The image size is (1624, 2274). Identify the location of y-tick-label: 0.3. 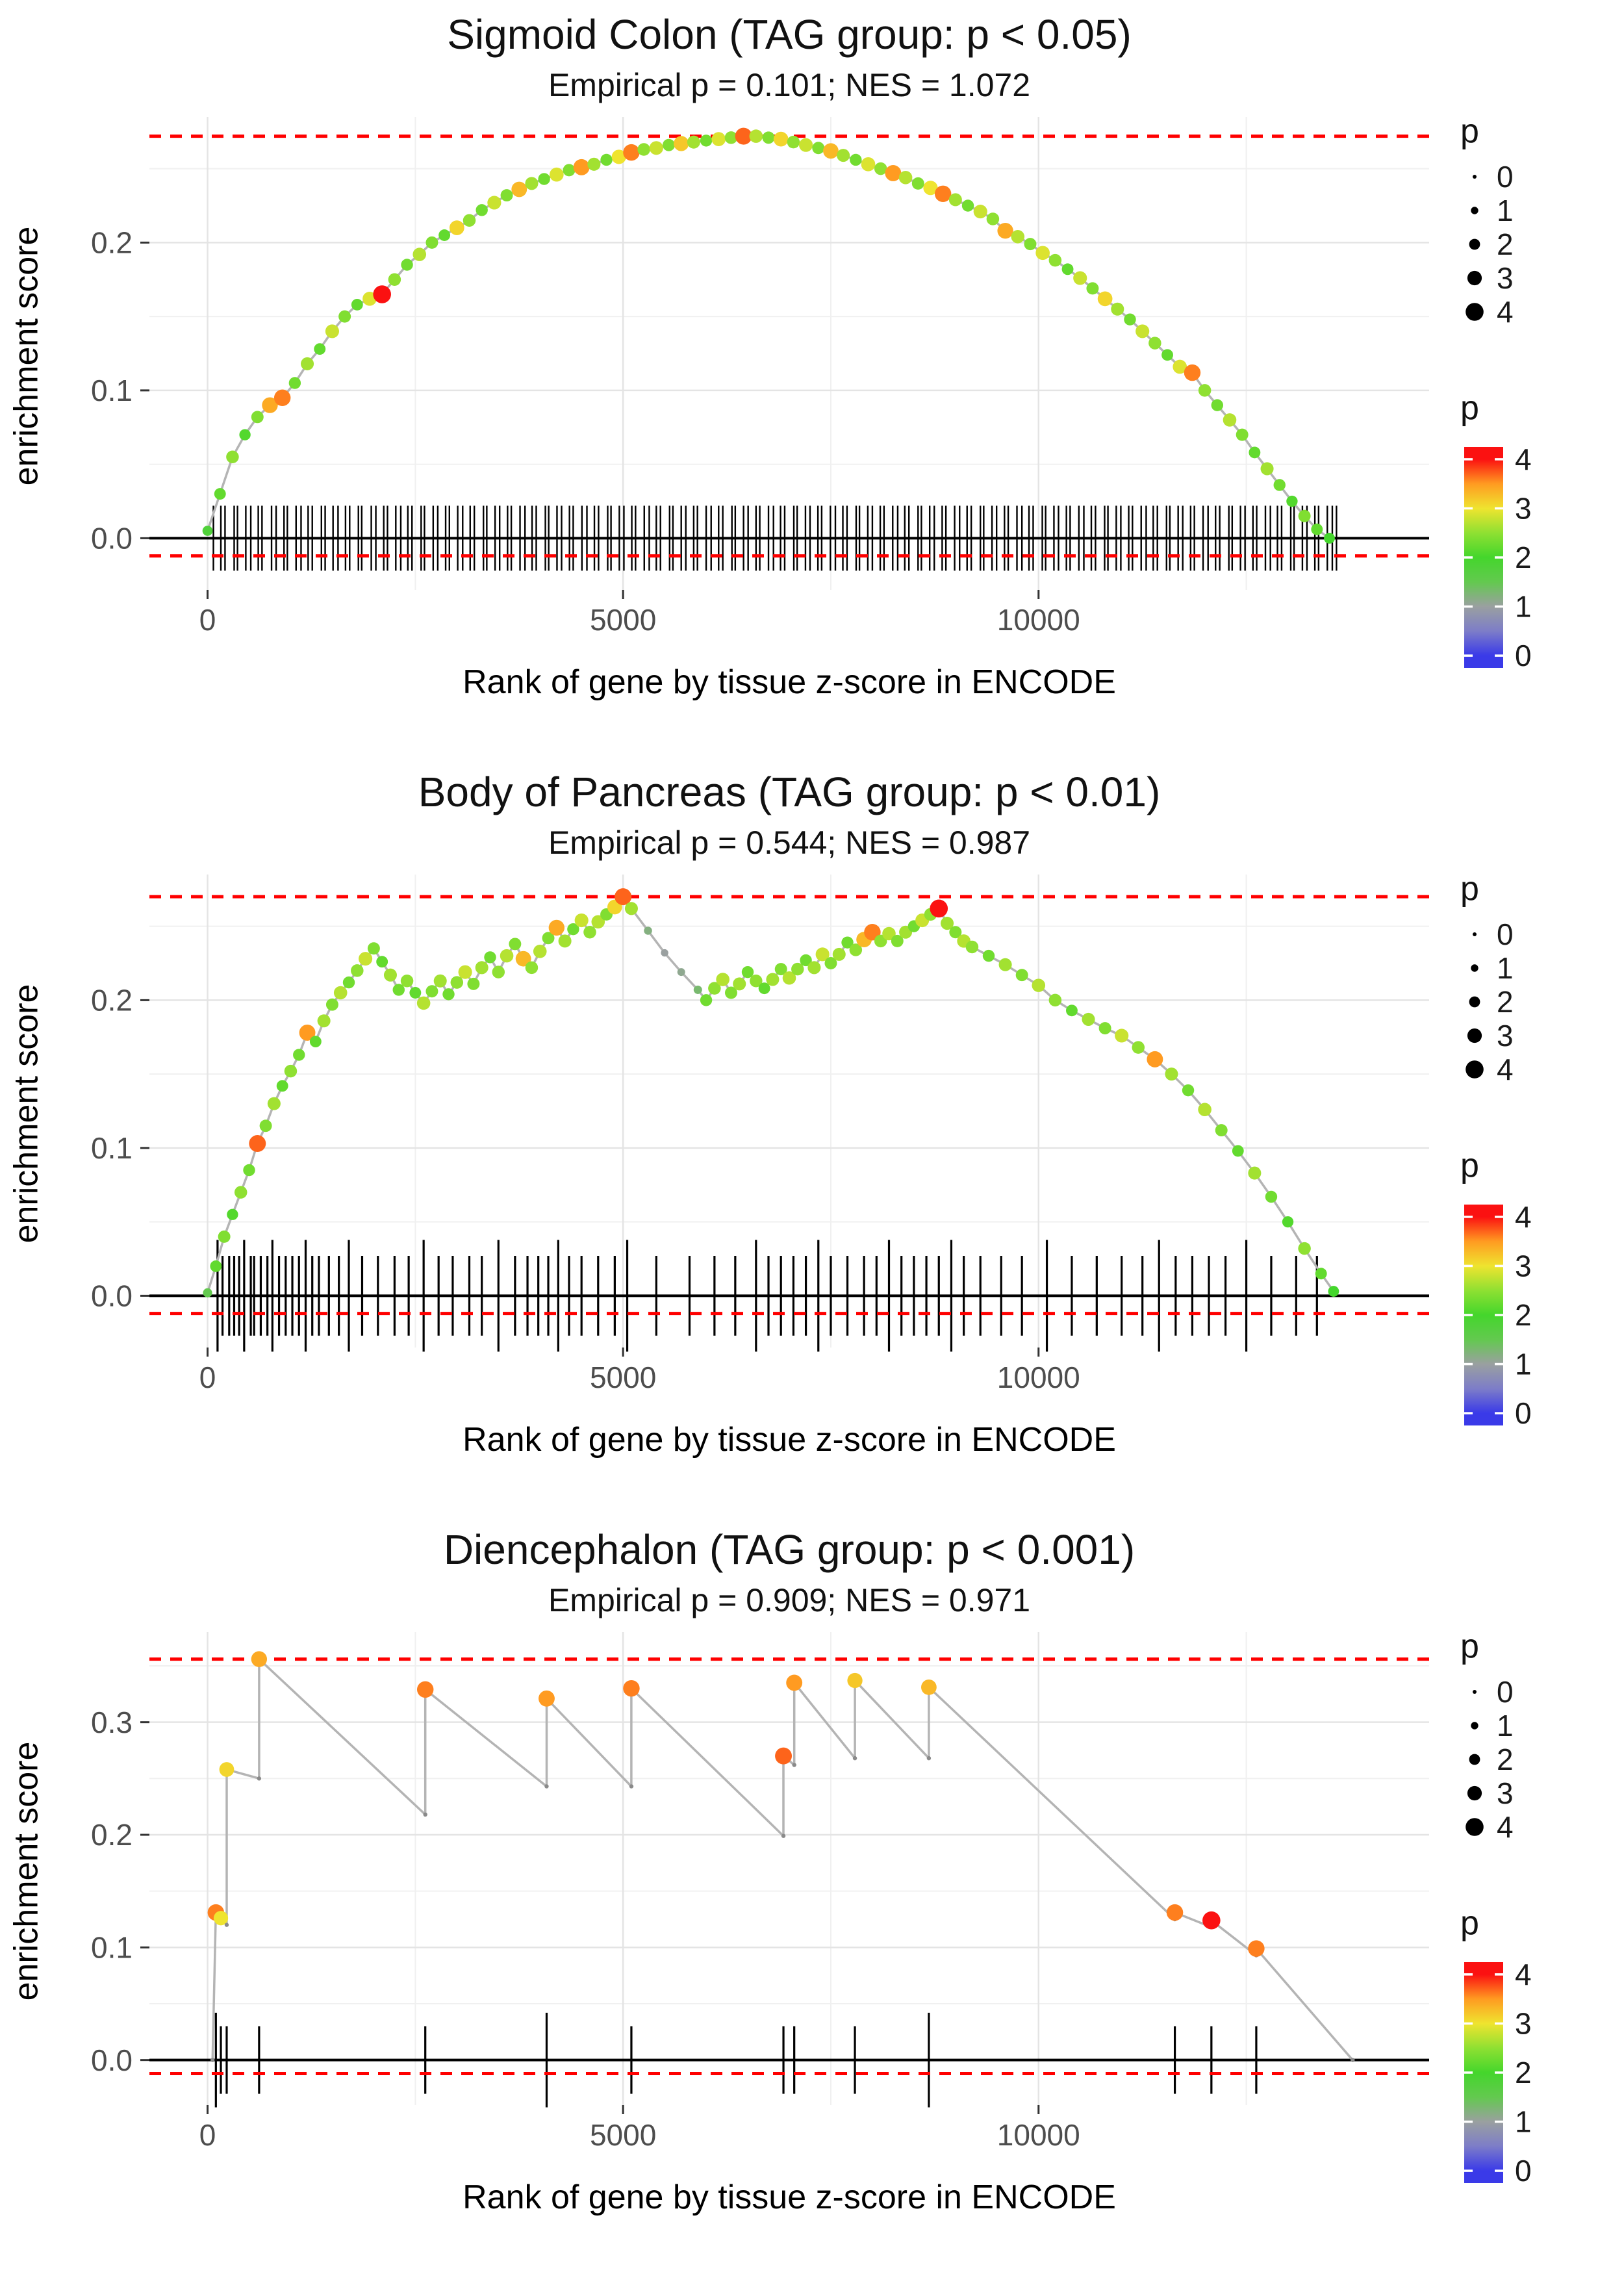
(112, 1722).